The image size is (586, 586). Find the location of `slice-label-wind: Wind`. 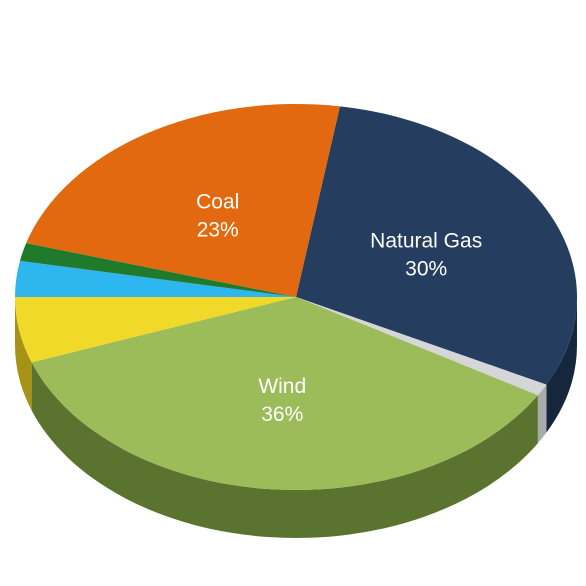

slice-label-wind: Wind is located at coordinates (282, 386).